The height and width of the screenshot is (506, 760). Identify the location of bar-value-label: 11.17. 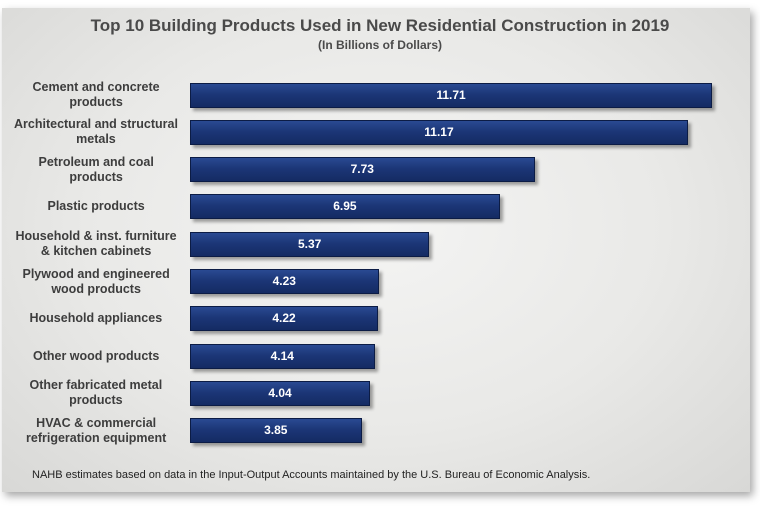
(439, 131).